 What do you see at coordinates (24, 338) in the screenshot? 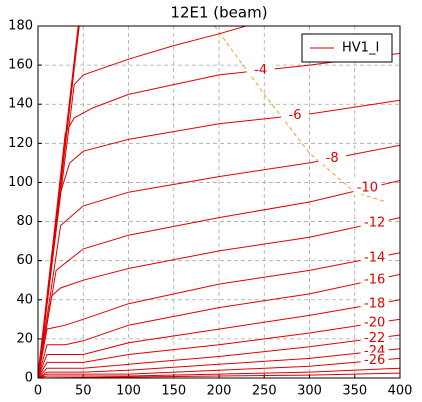
I see `y-tick-label: 20` at bounding box center [24, 338].